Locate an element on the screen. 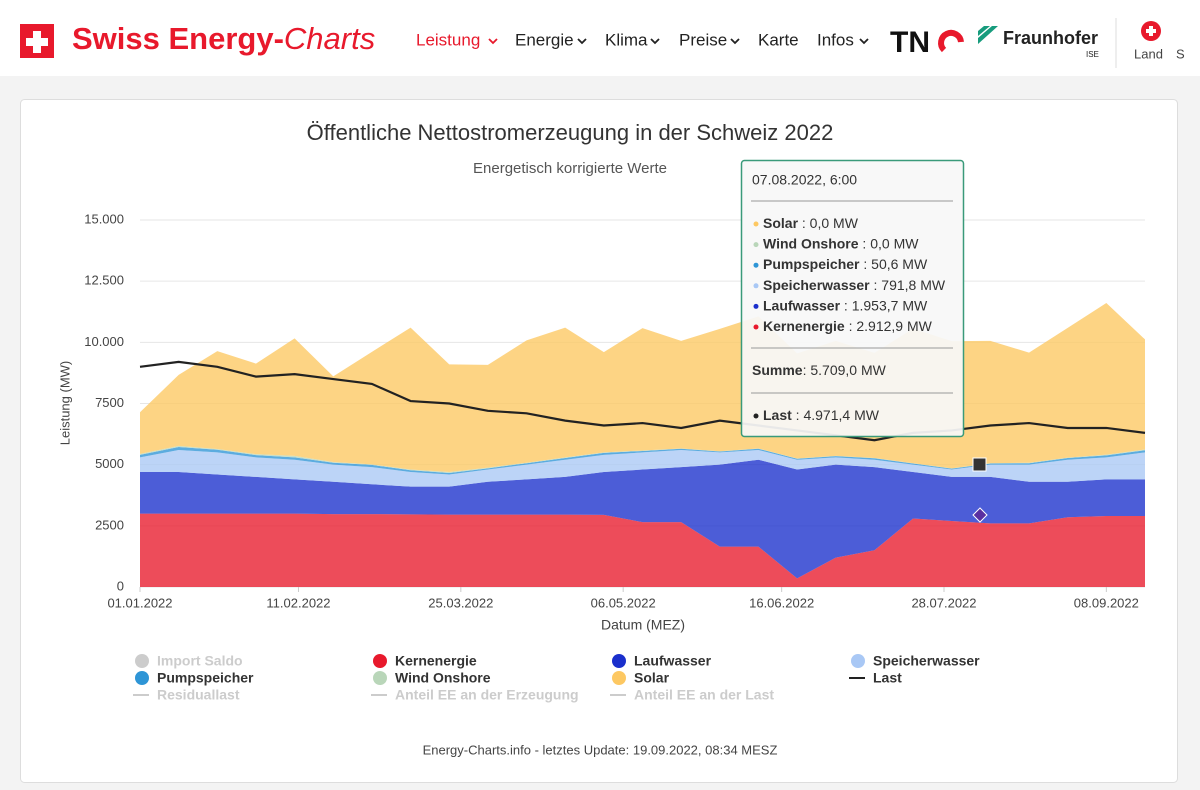 Image resolution: width=1200 pixels, height=790 pixels. tooltip-date: 07.08.2022, 6:00 is located at coordinates (804, 180).